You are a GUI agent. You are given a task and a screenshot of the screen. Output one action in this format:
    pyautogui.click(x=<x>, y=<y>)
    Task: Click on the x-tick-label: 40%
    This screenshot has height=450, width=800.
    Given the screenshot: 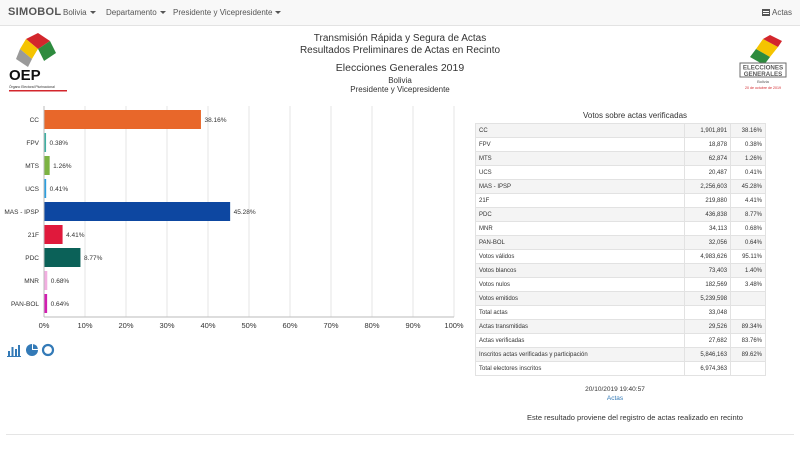 What is the action you would take?
    pyautogui.click(x=207, y=325)
    